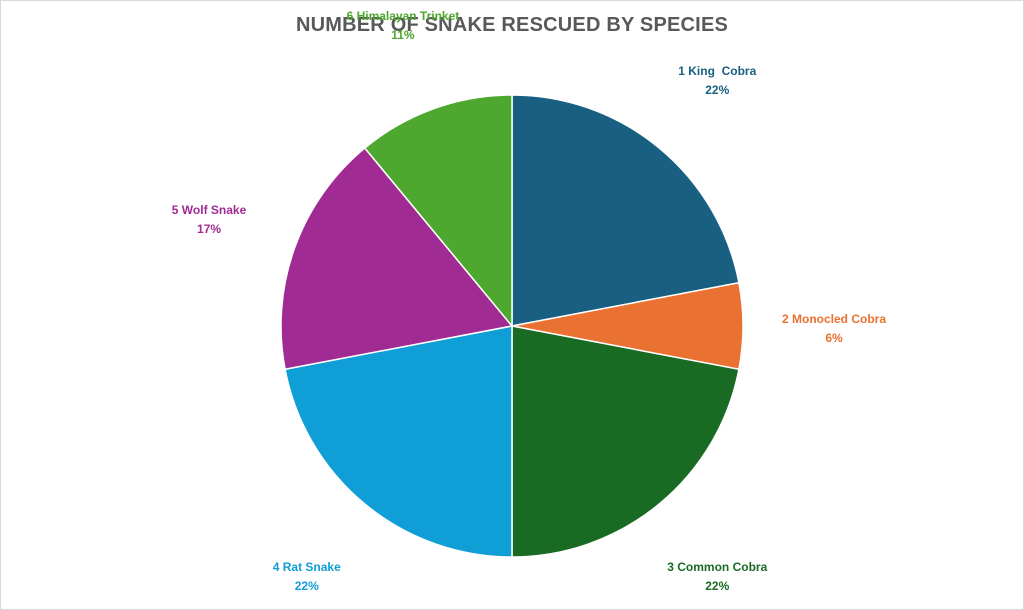  What do you see at coordinates (209, 210) in the screenshot?
I see `slice-category-label: 5 Wolf Snake` at bounding box center [209, 210].